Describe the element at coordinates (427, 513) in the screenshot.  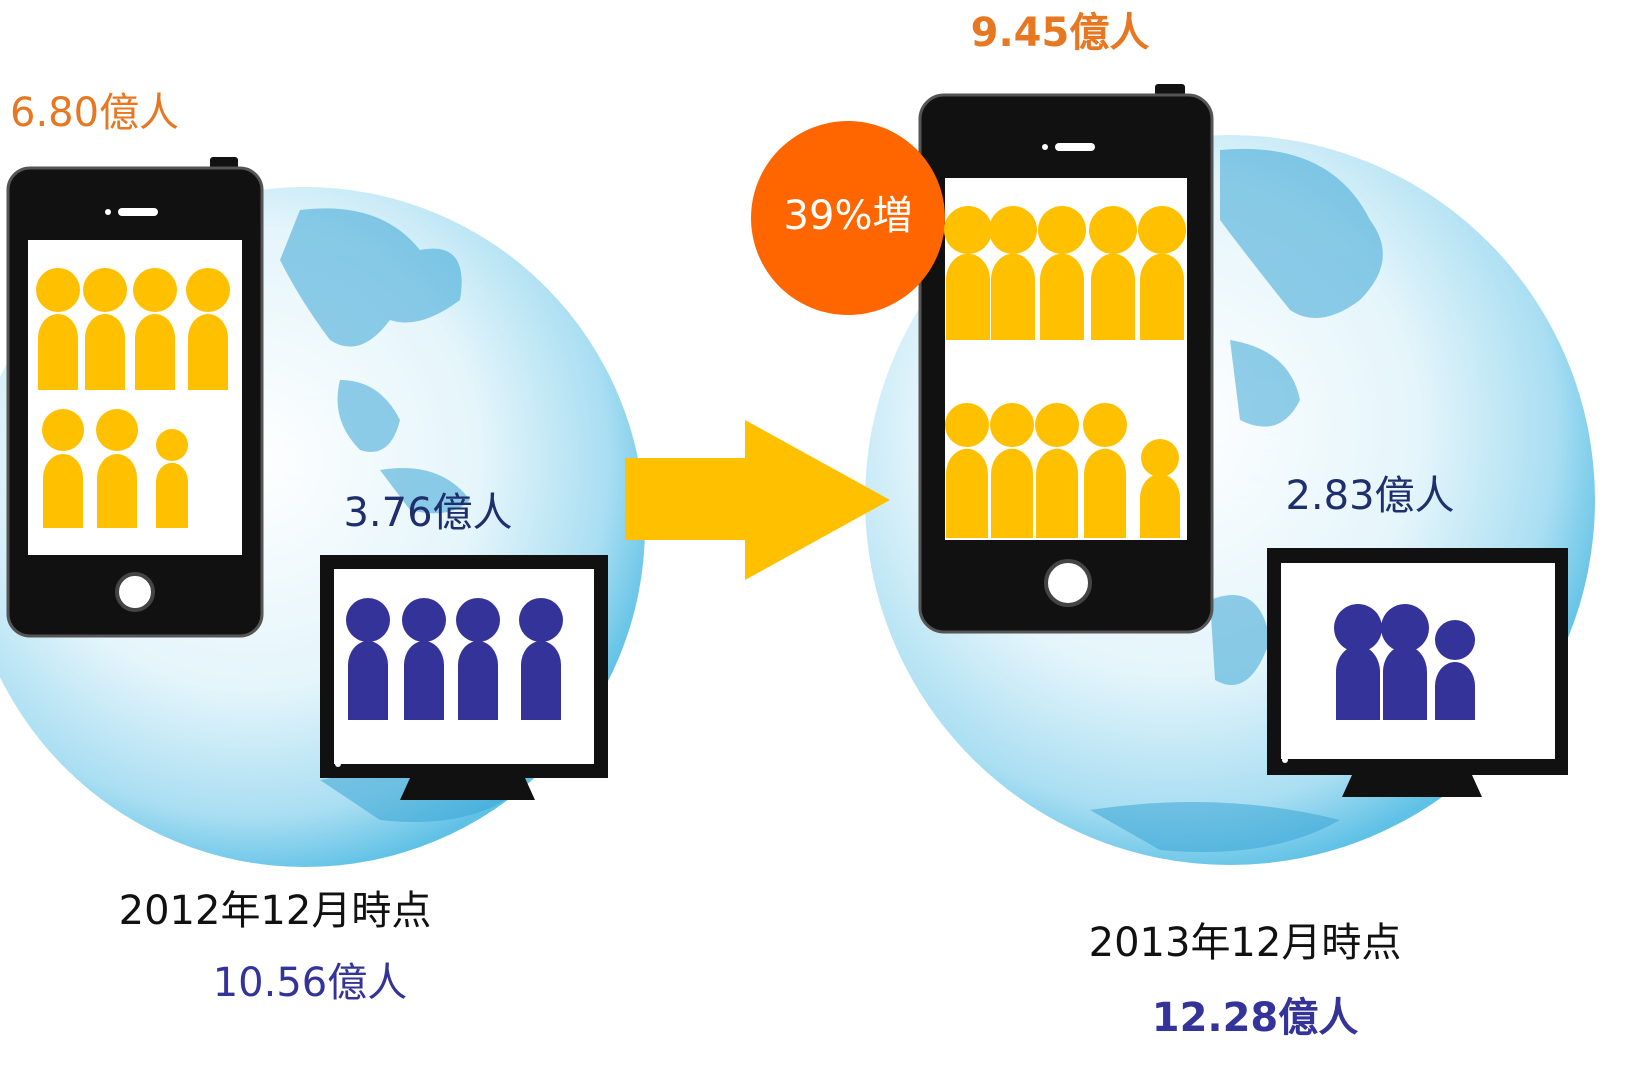
I see `pc-users: 3.76億人` at that location.